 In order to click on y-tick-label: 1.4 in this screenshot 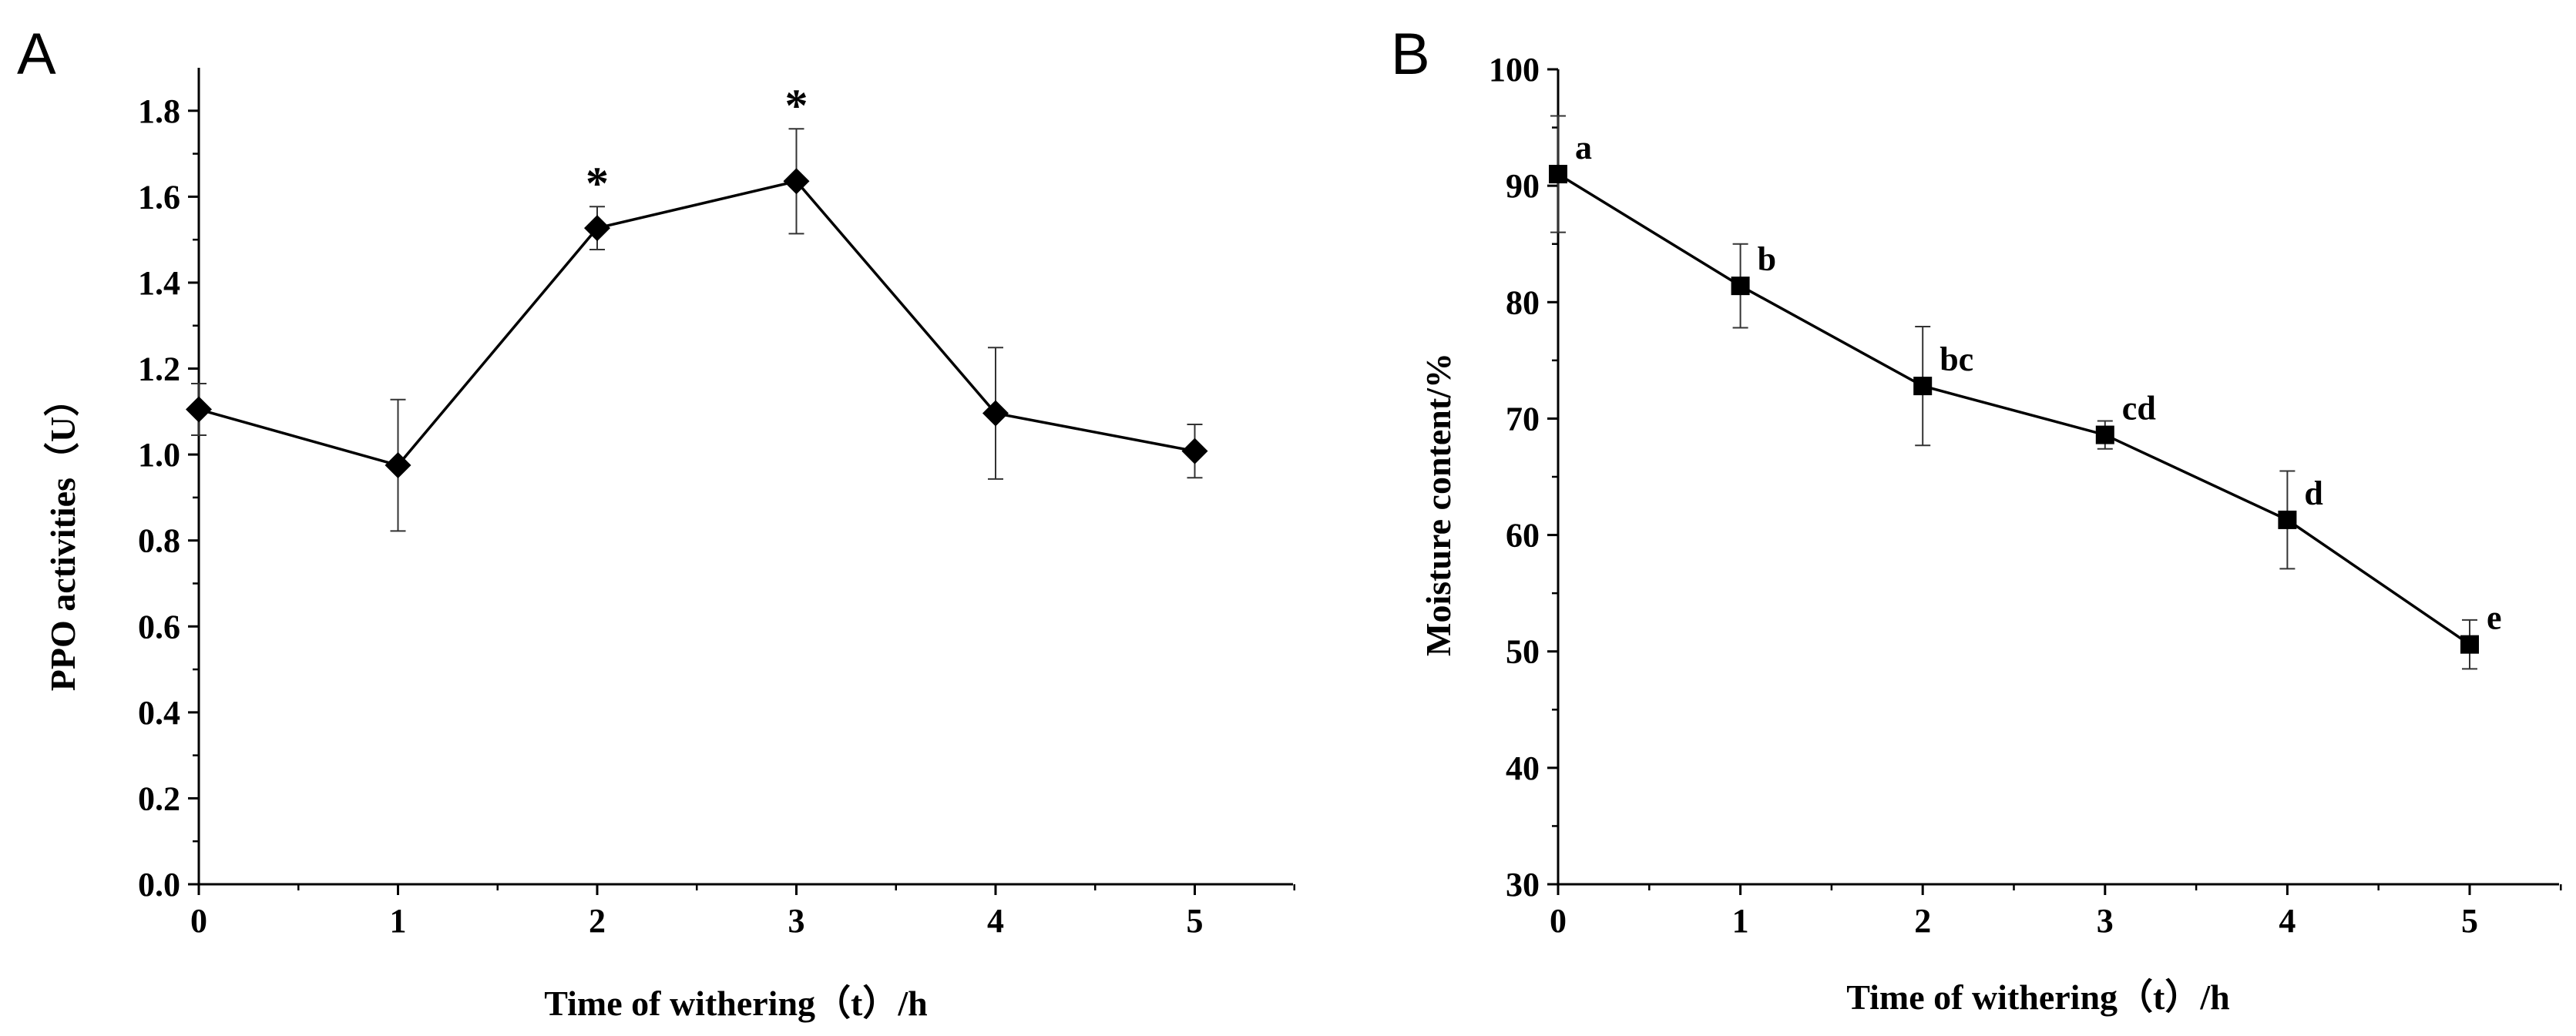, I will do `click(159, 283)`.